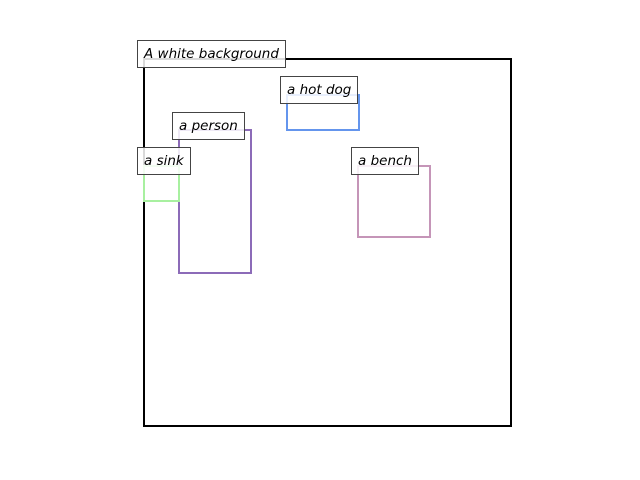  I want to click on bench-box, so click(394, 201).